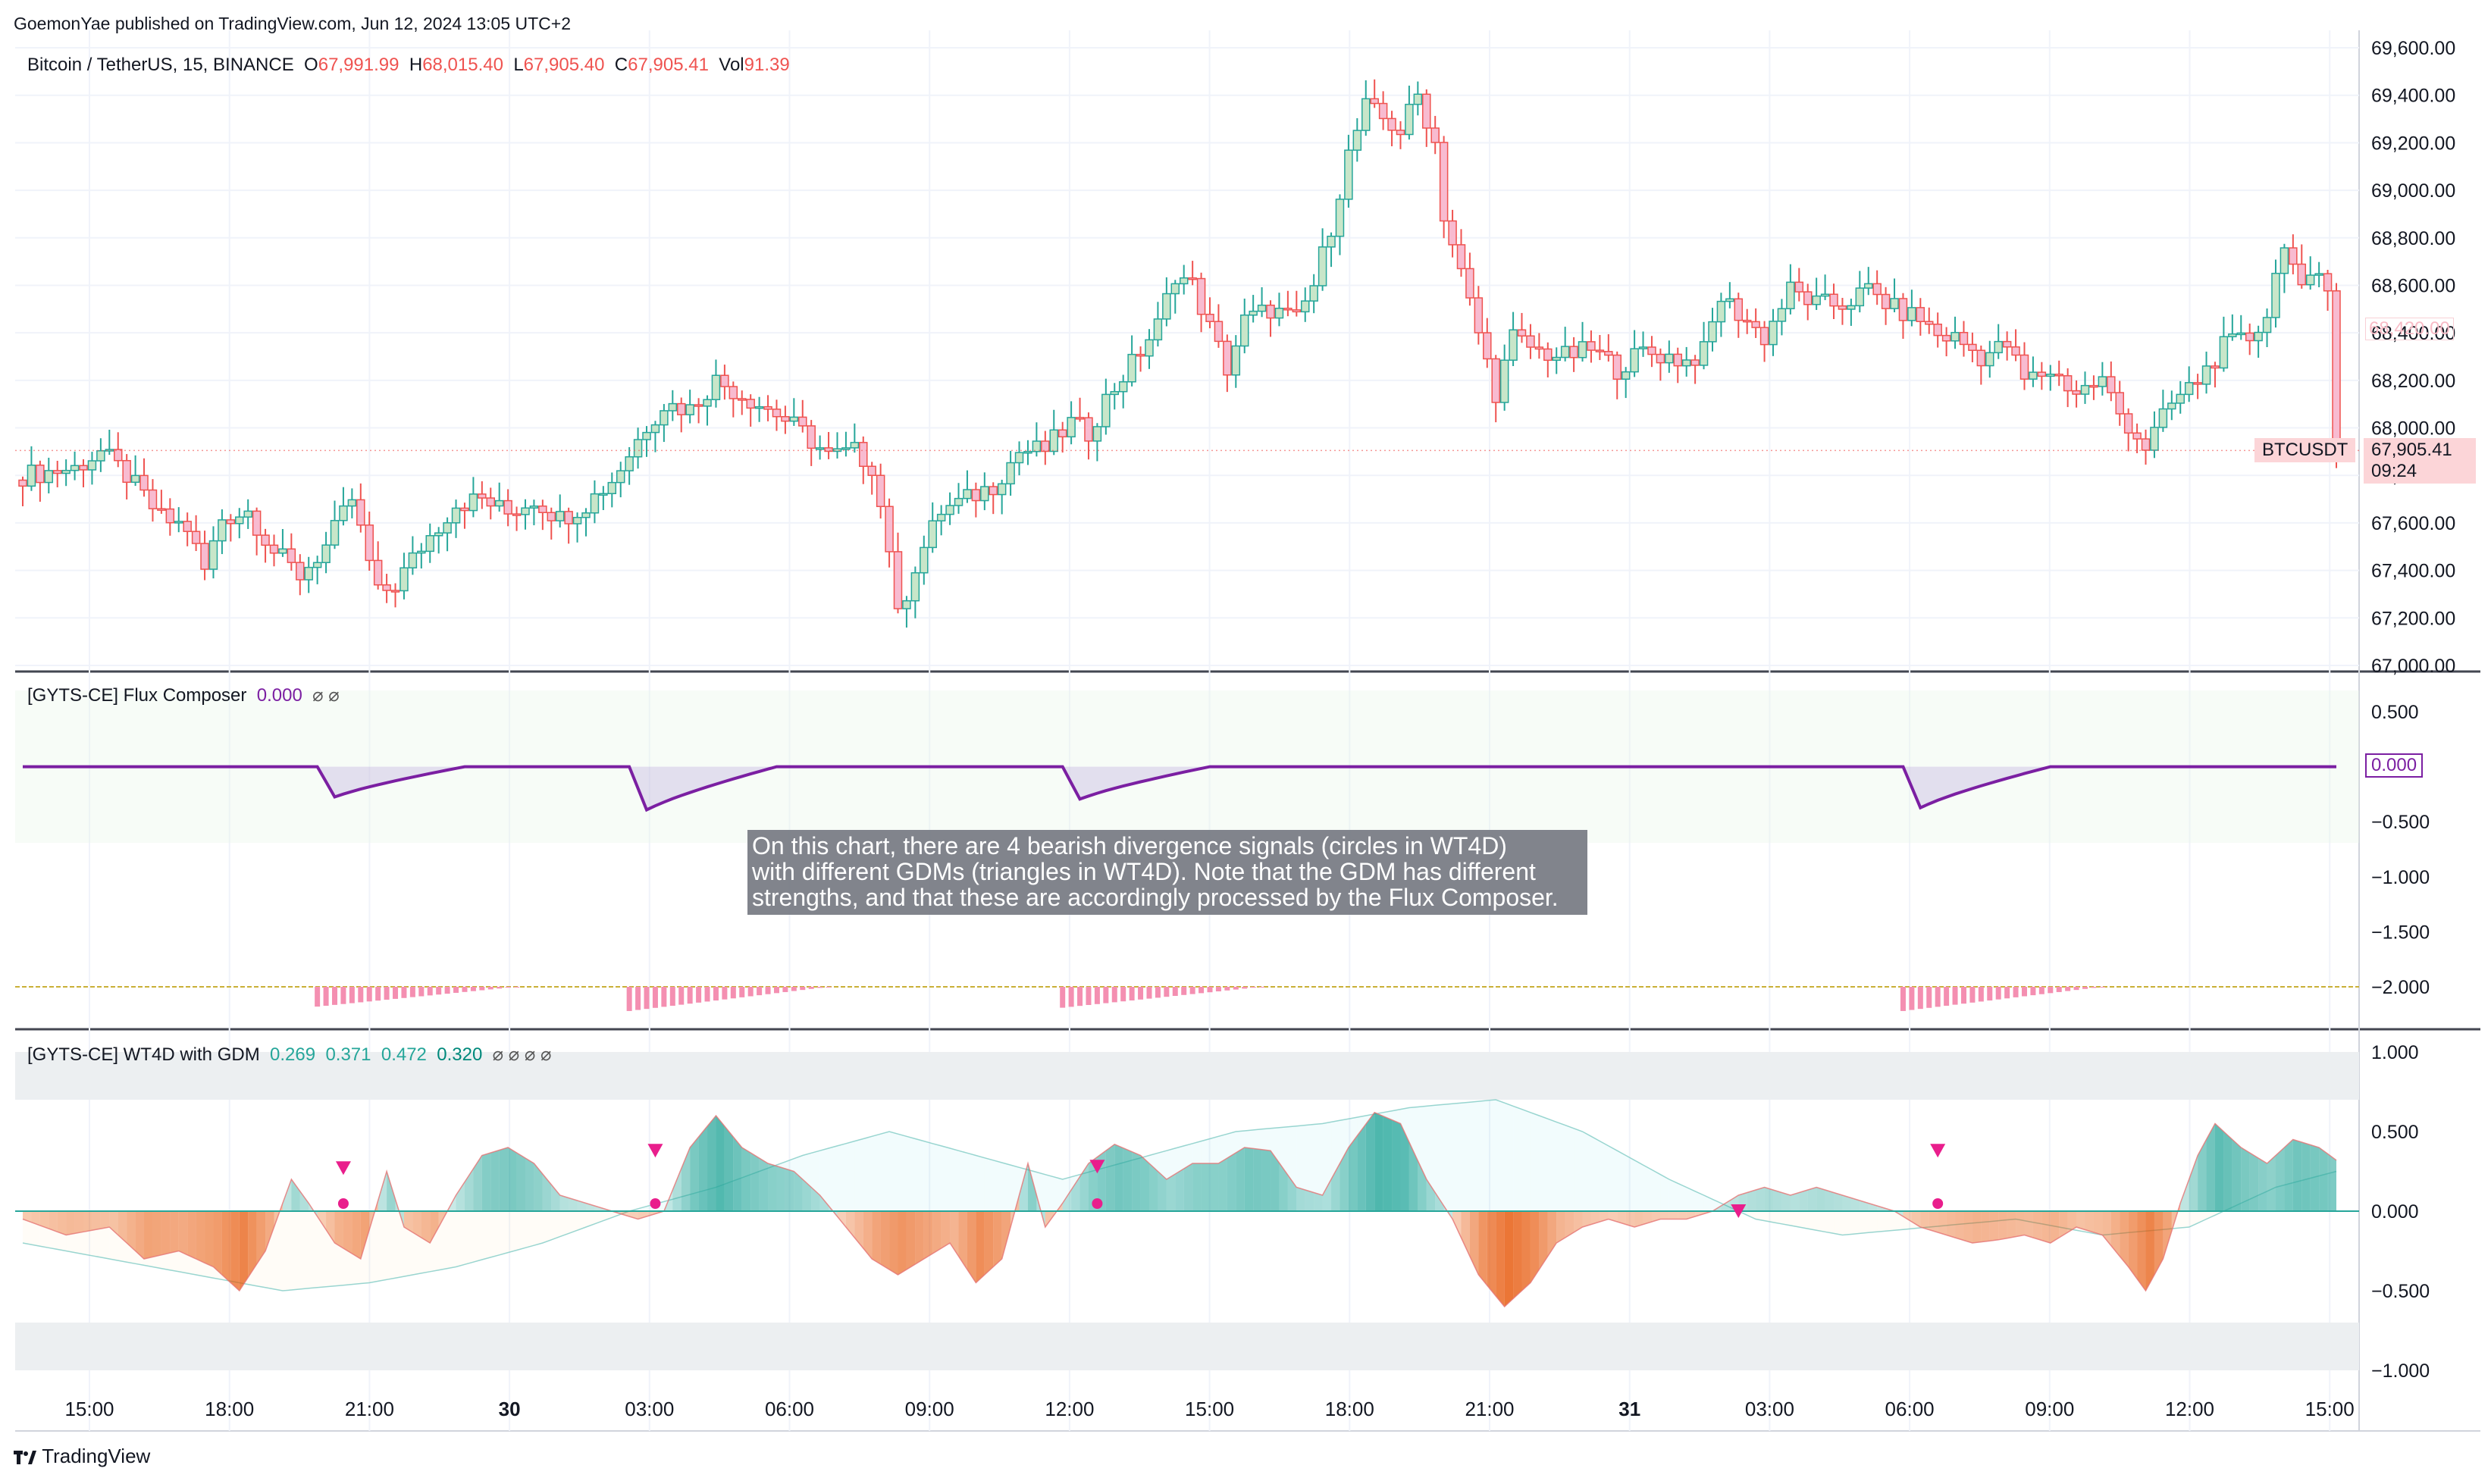 This screenshot has width=2491, height=1484. Describe the element at coordinates (160, 65) in the screenshot. I see `symbol-name: Bitcoin / TetherUS, 15, BINANCE` at that location.